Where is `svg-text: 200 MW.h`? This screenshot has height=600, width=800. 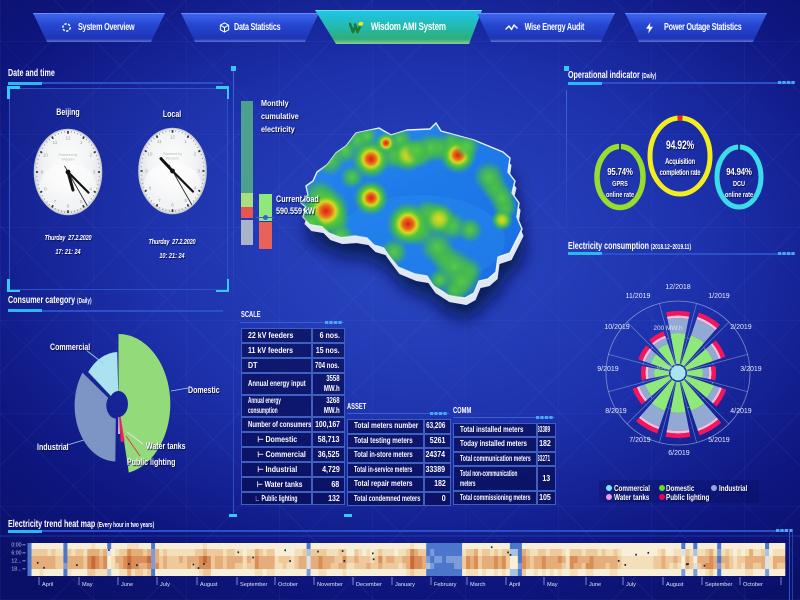
svg-text: 200 MW.h is located at coordinates (668, 328).